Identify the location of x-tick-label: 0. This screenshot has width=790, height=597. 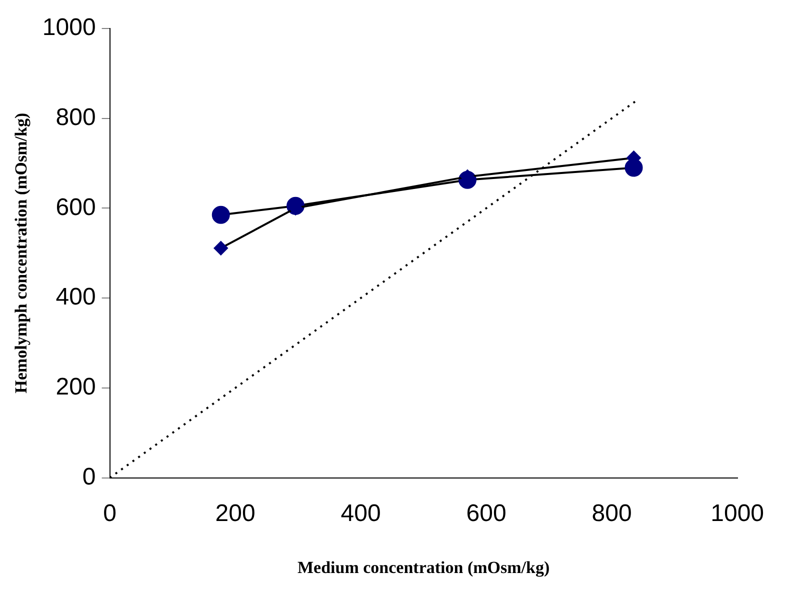
(109, 513).